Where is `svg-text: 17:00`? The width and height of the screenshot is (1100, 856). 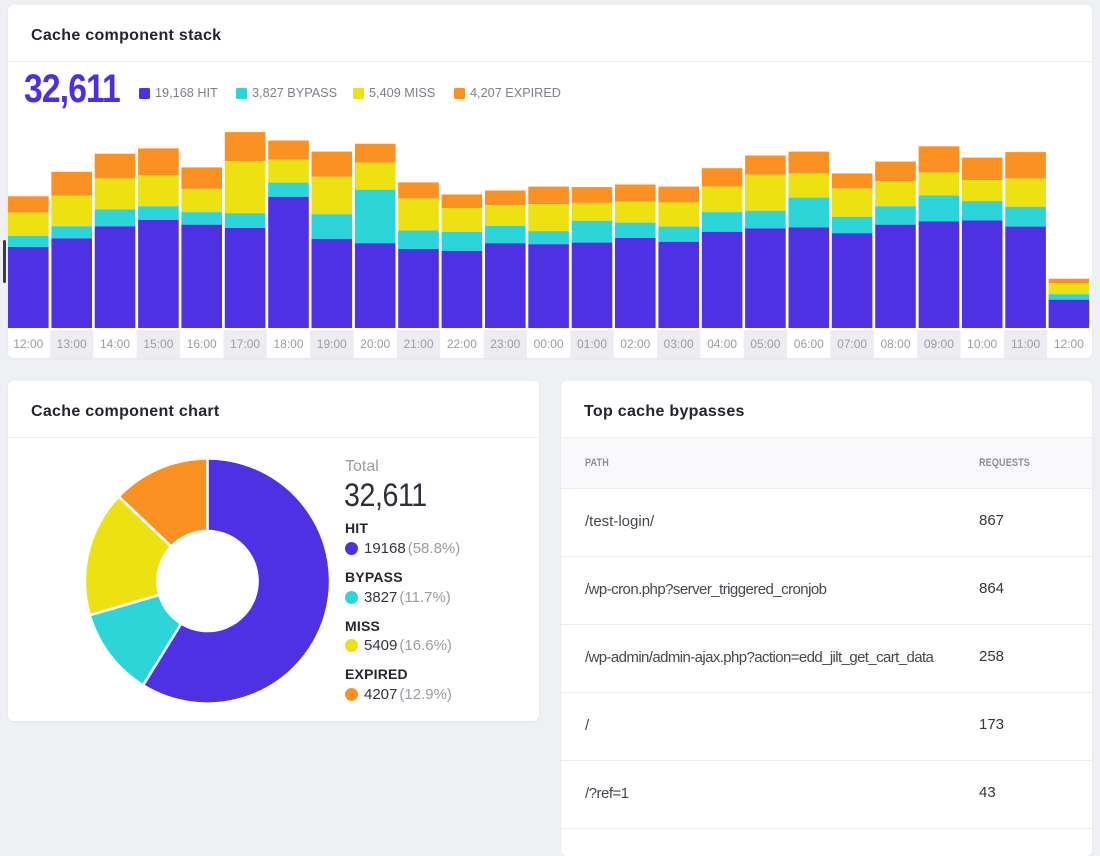 svg-text: 17:00 is located at coordinates (245, 344).